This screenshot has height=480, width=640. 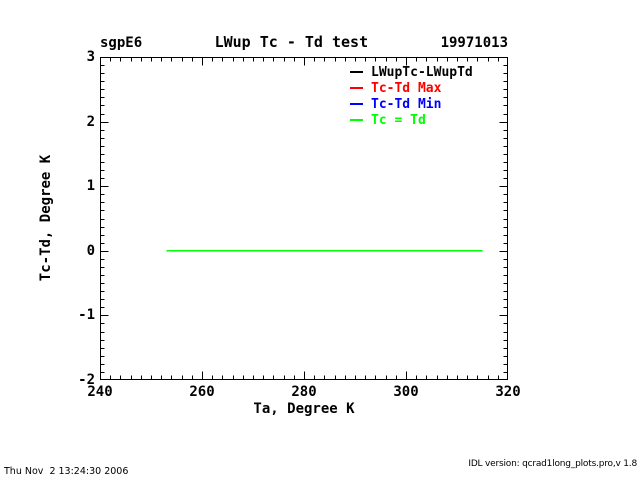 I want to click on idl-version-line: IDL version: qcrad1long_plots.pro,v 1.8, so click(x=552, y=464).